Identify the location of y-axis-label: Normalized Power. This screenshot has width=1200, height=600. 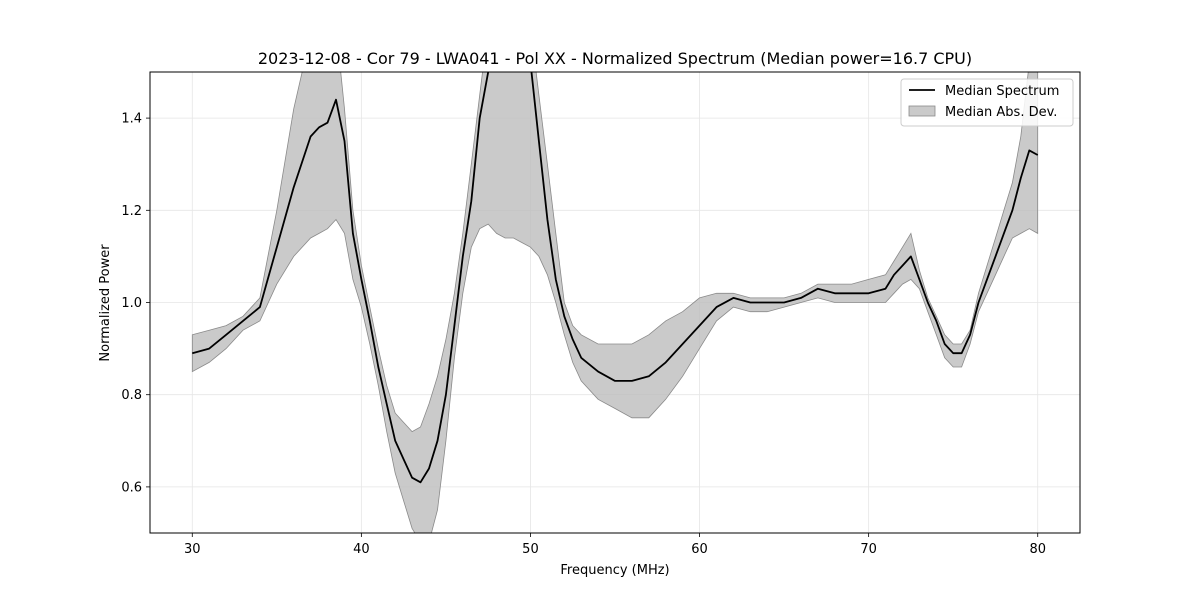
(105, 303).